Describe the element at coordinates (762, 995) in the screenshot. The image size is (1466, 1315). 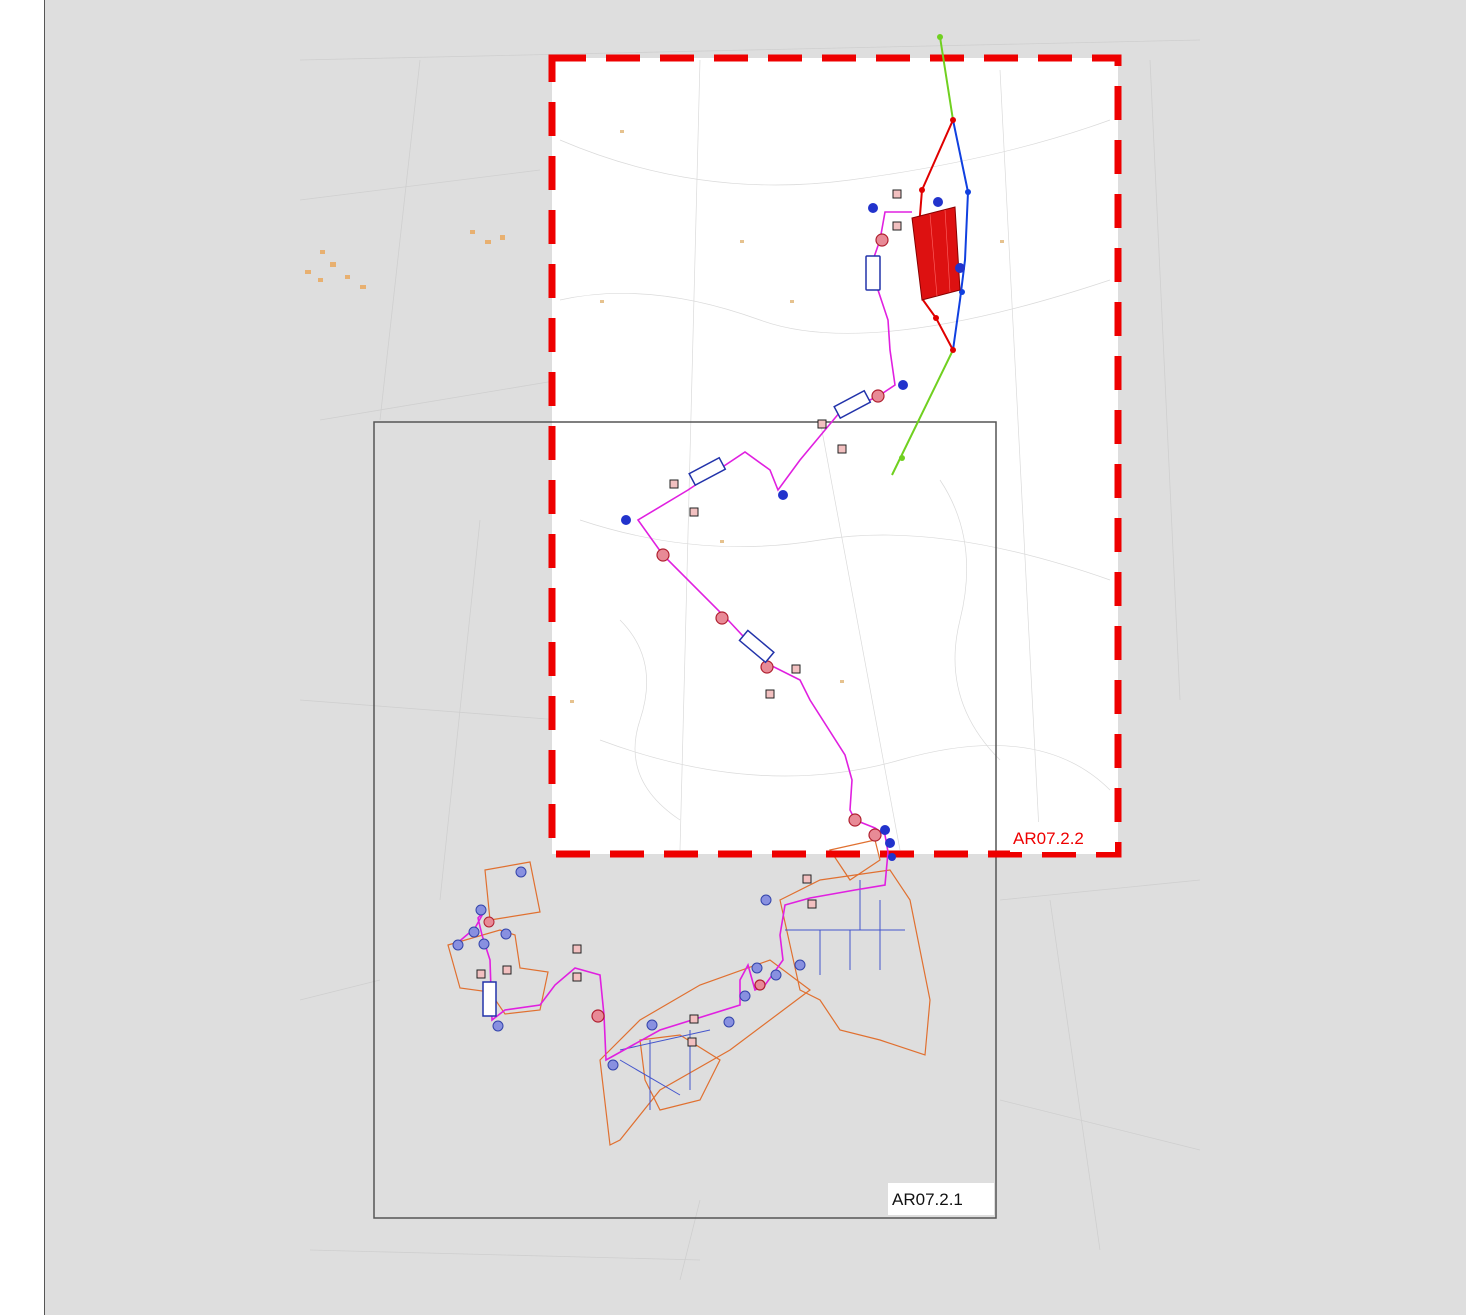
I see `south-internal-cables` at that location.